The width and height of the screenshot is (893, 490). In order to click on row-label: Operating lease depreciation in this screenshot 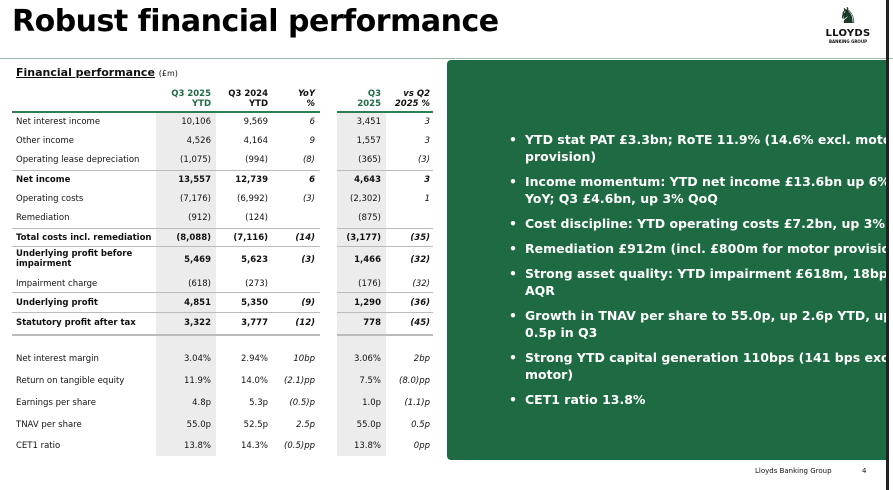, I will do `click(78, 160)`.